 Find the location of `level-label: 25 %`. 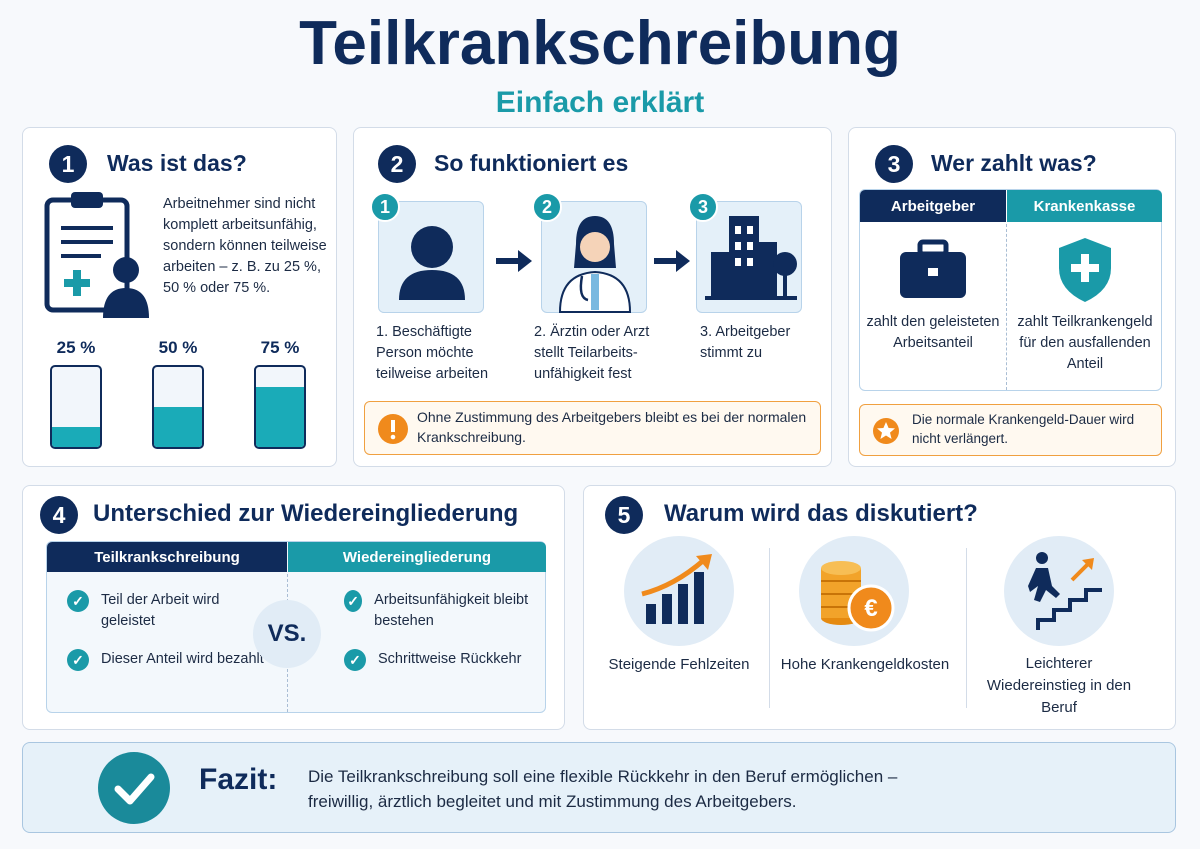

level-label: 25 % is located at coordinates (76, 347).